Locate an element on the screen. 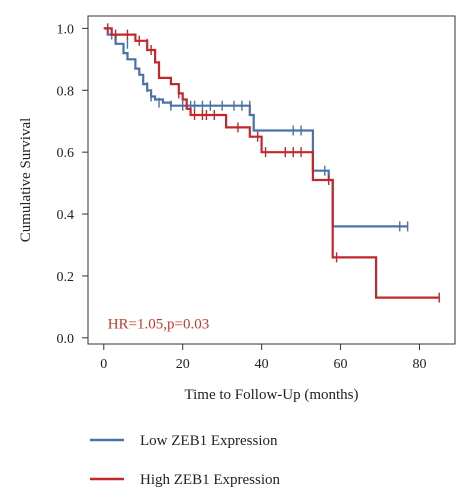 The width and height of the screenshot is (474, 504). x-tick-label: 80 is located at coordinates (419, 364).